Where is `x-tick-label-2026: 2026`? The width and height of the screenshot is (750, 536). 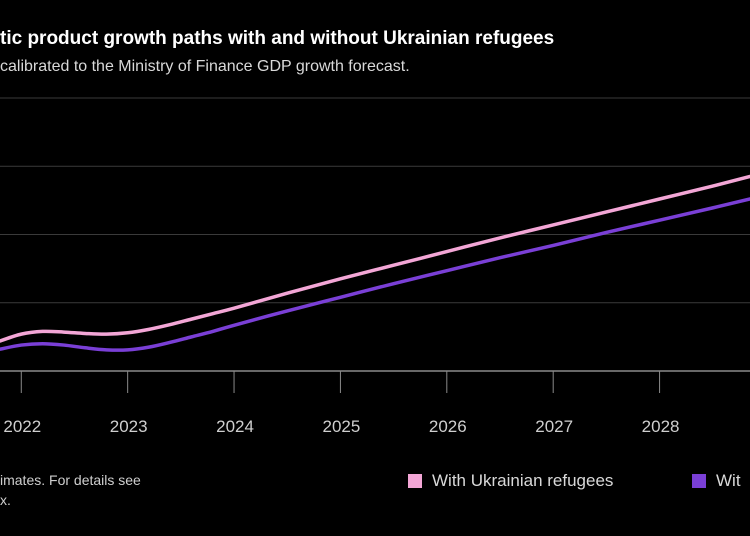 x-tick-label-2026: 2026 is located at coordinates (448, 426).